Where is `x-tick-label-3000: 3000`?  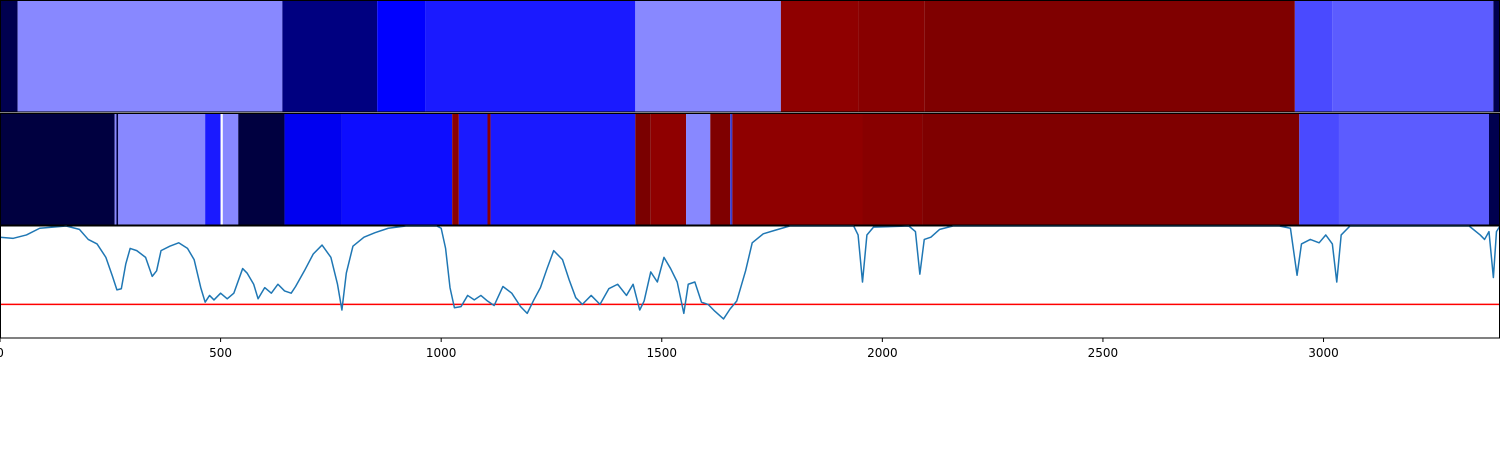
x-tick-label-3000: 3000 is located at coordinates (1323, 353).